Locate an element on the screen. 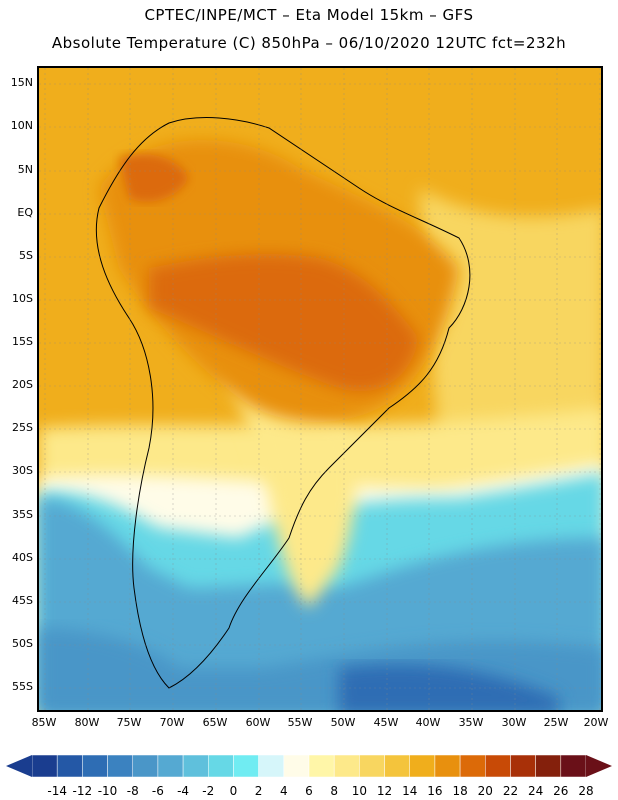  lon-label: 60W is located at coordinates (258, 722).